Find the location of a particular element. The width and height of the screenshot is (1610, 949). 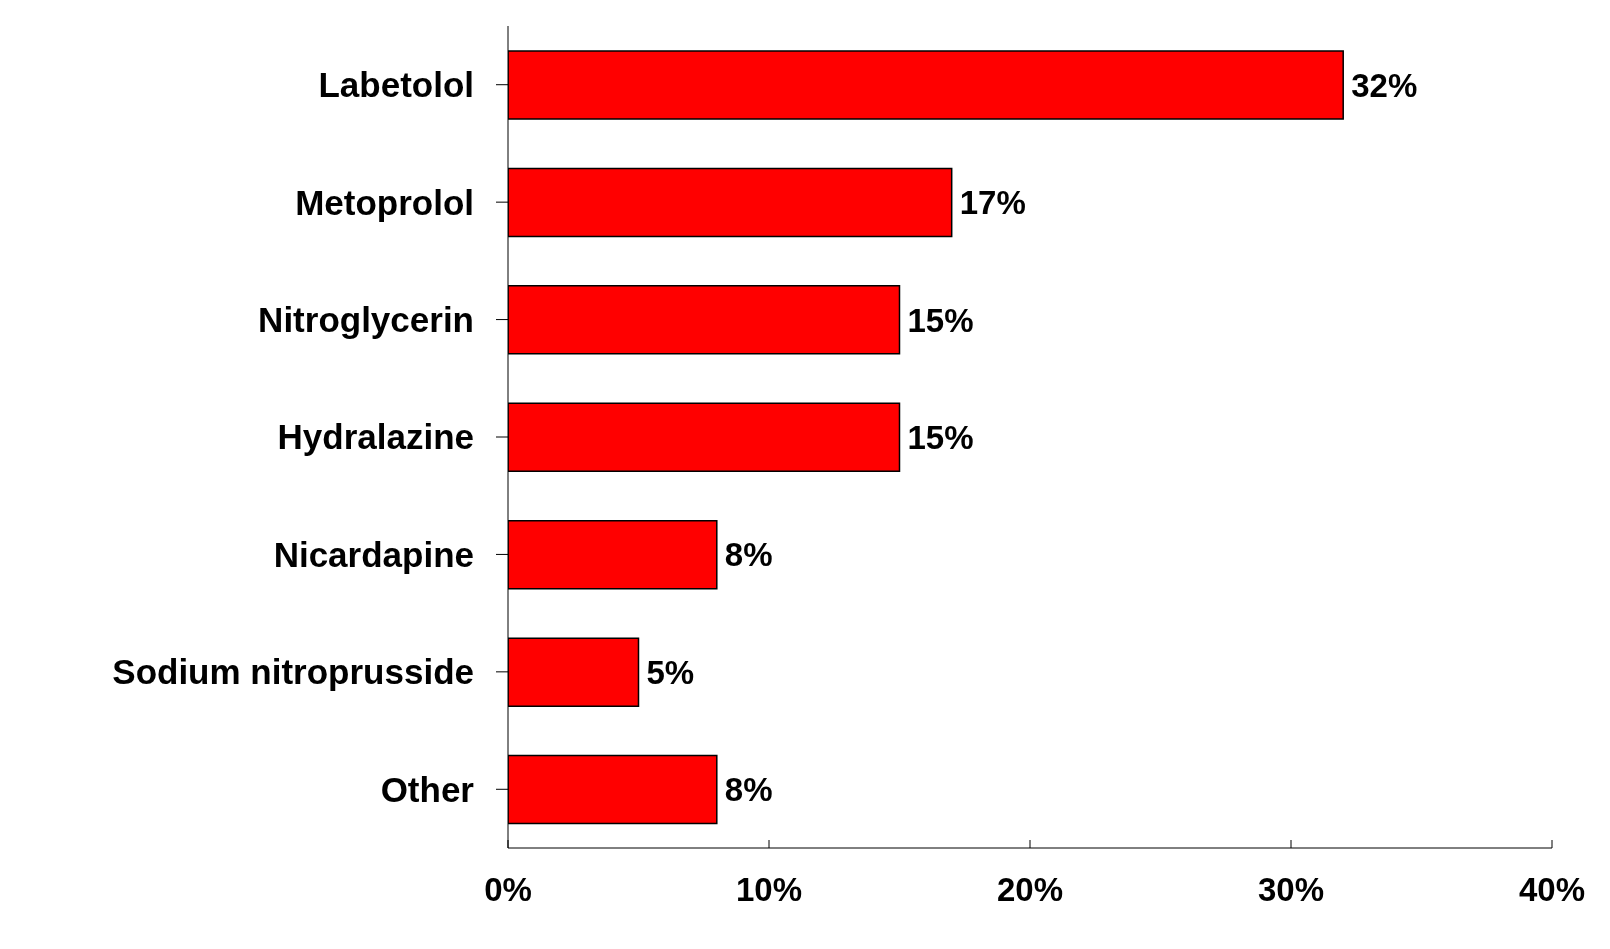

data-label: 17% is located at coordinates (992, 203).